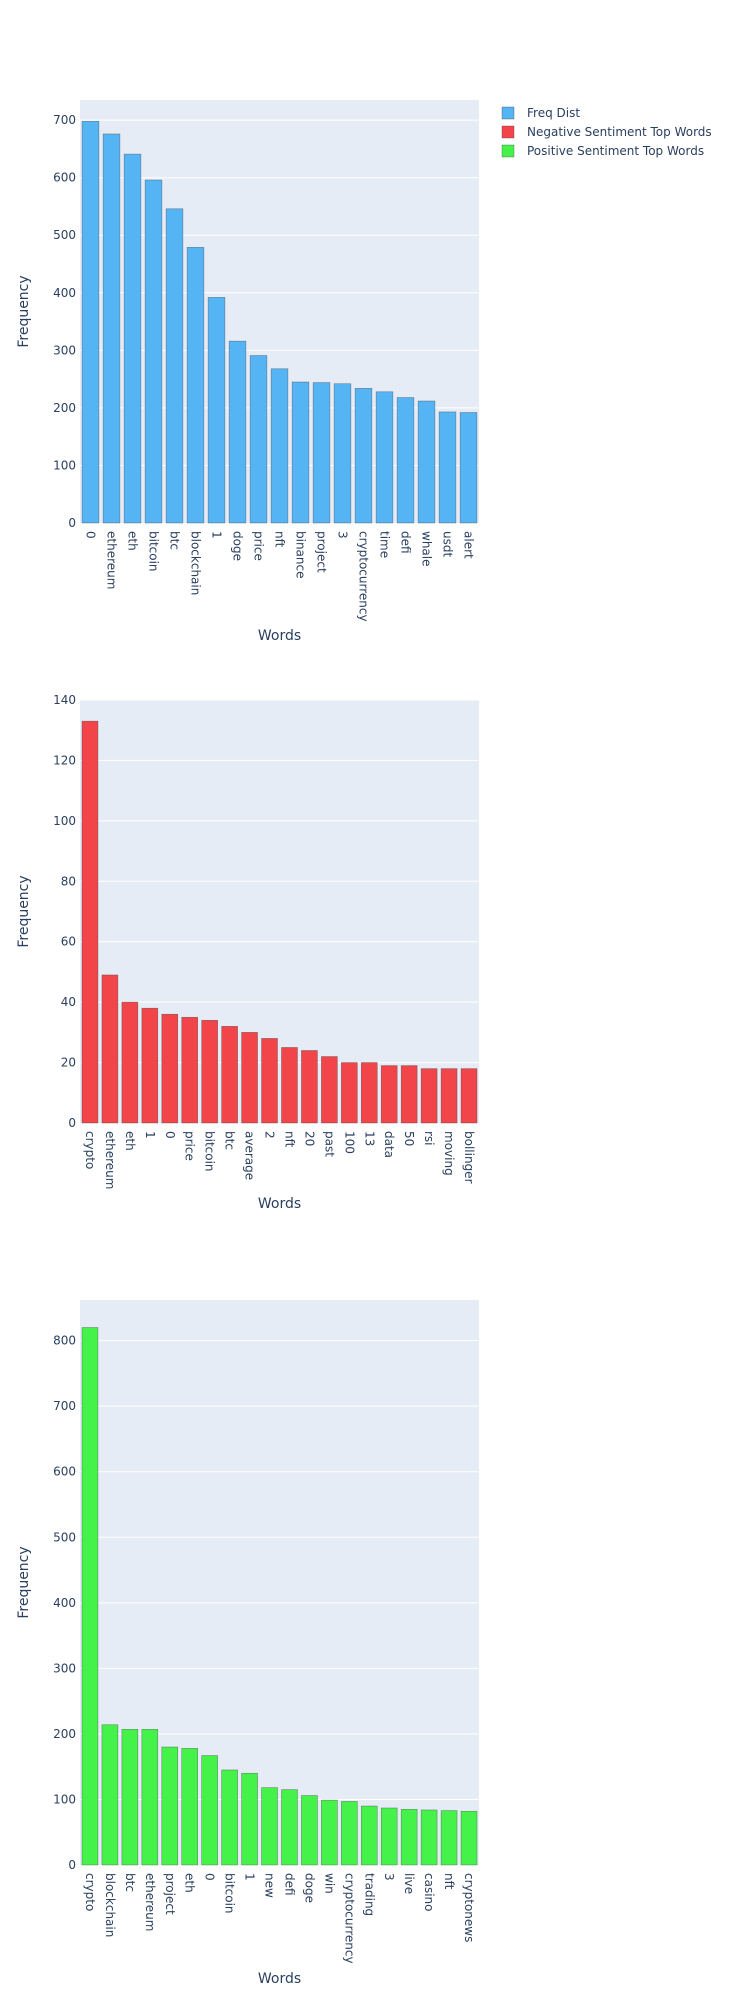 This screenshot has width=732, height=2000. I want to click on x-tick-label: nft, so click(280, 539).